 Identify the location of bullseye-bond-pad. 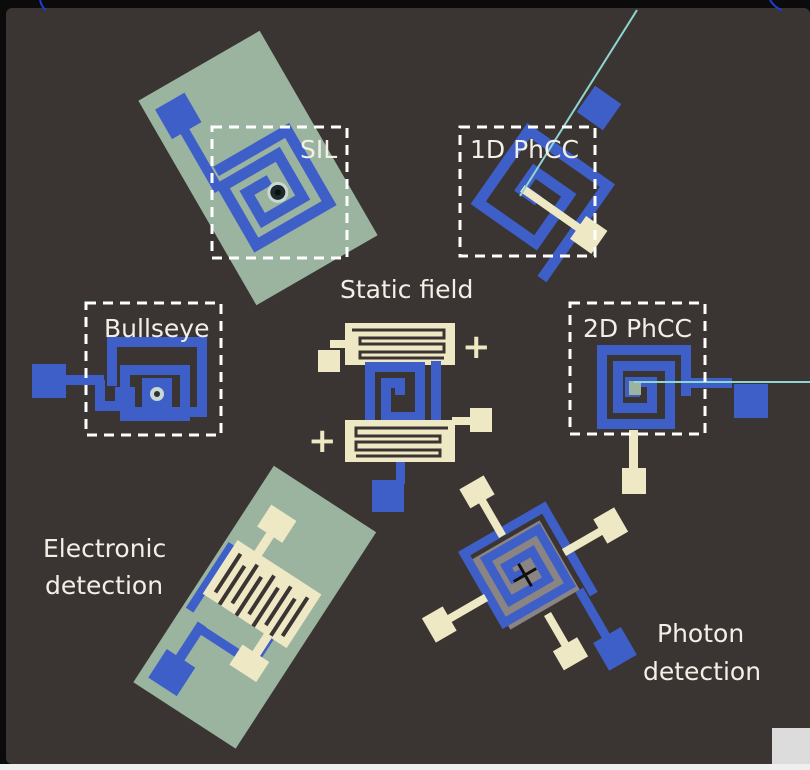
(49, 381).